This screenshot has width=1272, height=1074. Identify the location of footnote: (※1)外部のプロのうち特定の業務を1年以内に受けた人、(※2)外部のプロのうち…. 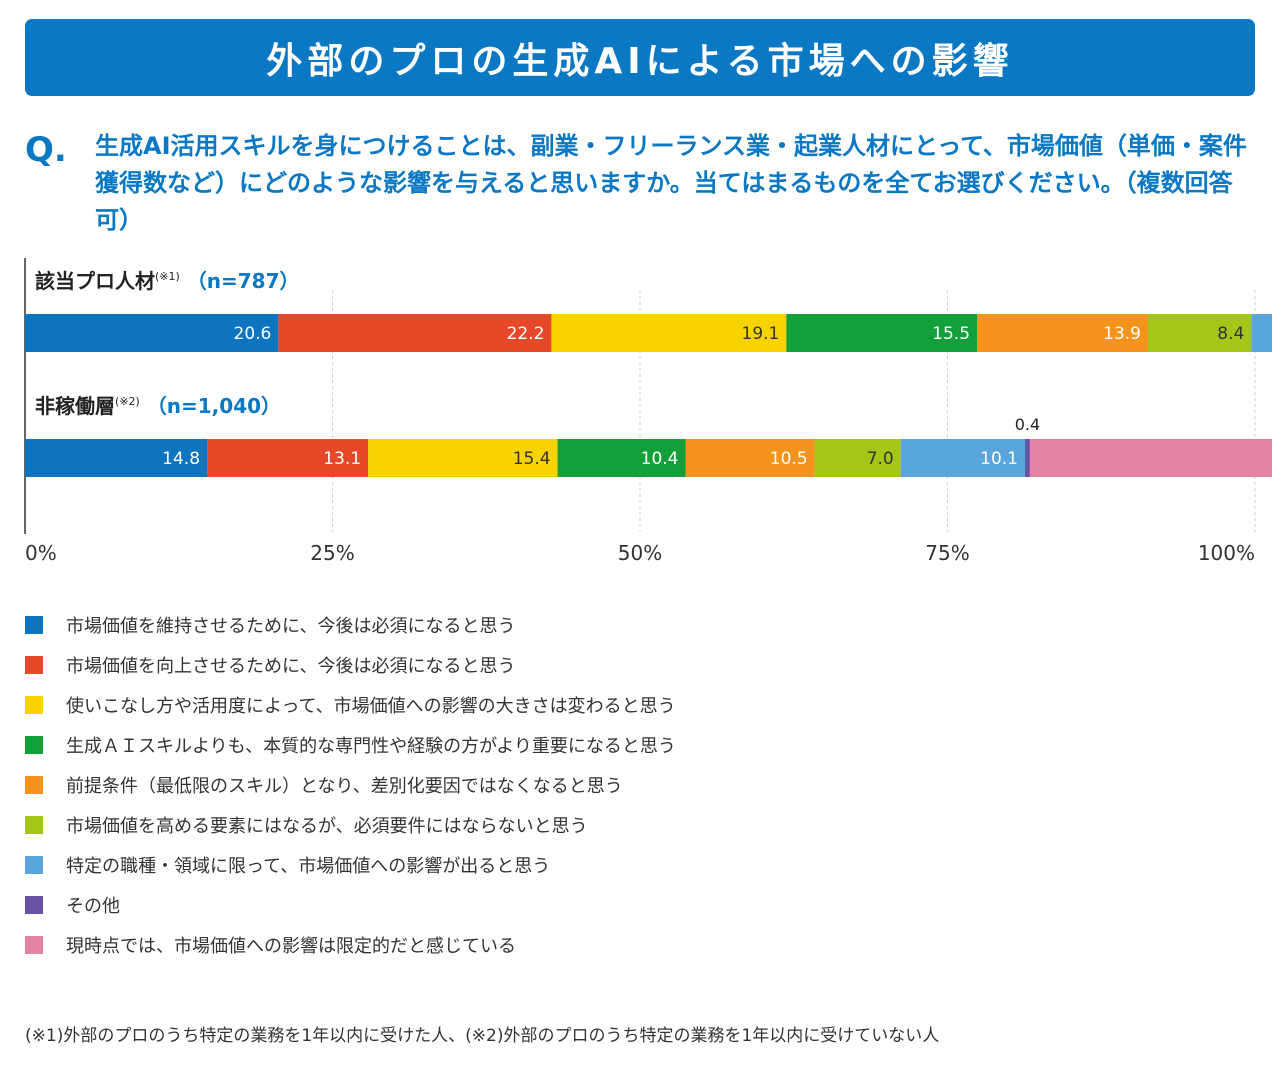
(482, 1036).